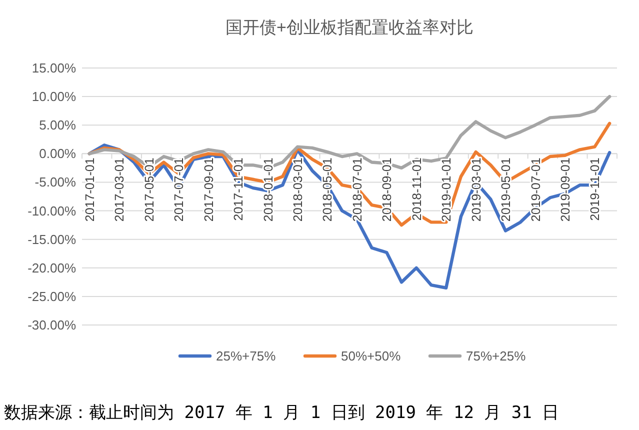 The image size is (639, 430). Describe the element at coordinates (371, 356) in the screenshot. I see `legend-label: 50%+50%` at that location.